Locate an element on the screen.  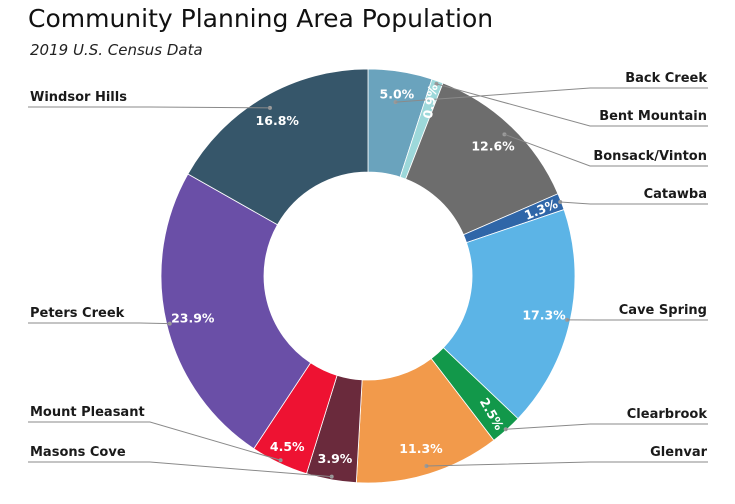
leader-line-masons-cove is located at coordinates (180, 469).